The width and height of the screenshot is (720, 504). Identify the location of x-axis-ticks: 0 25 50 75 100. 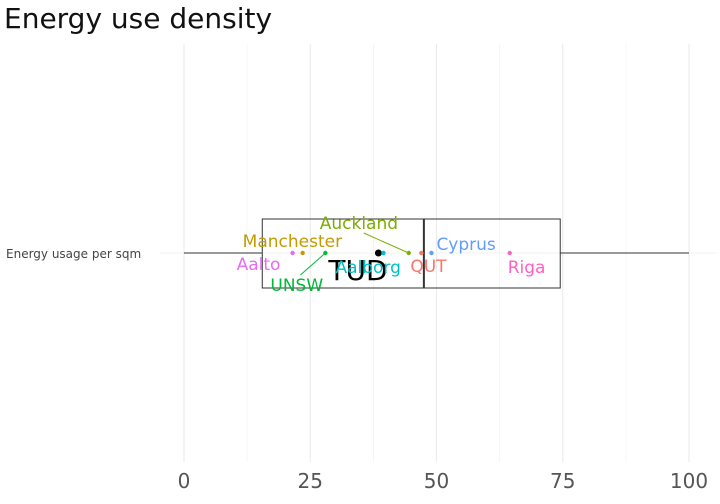
(443, 481).